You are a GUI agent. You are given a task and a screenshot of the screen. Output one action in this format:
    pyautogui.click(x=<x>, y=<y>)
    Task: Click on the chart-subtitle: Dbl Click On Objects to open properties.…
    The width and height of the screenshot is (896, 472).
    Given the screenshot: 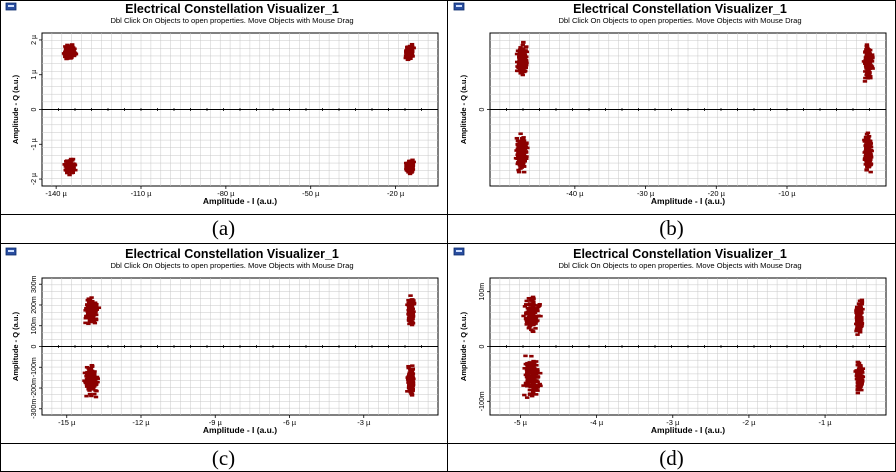 What is the action you would take?
    pyautogui.click(x=679, y=265)
    